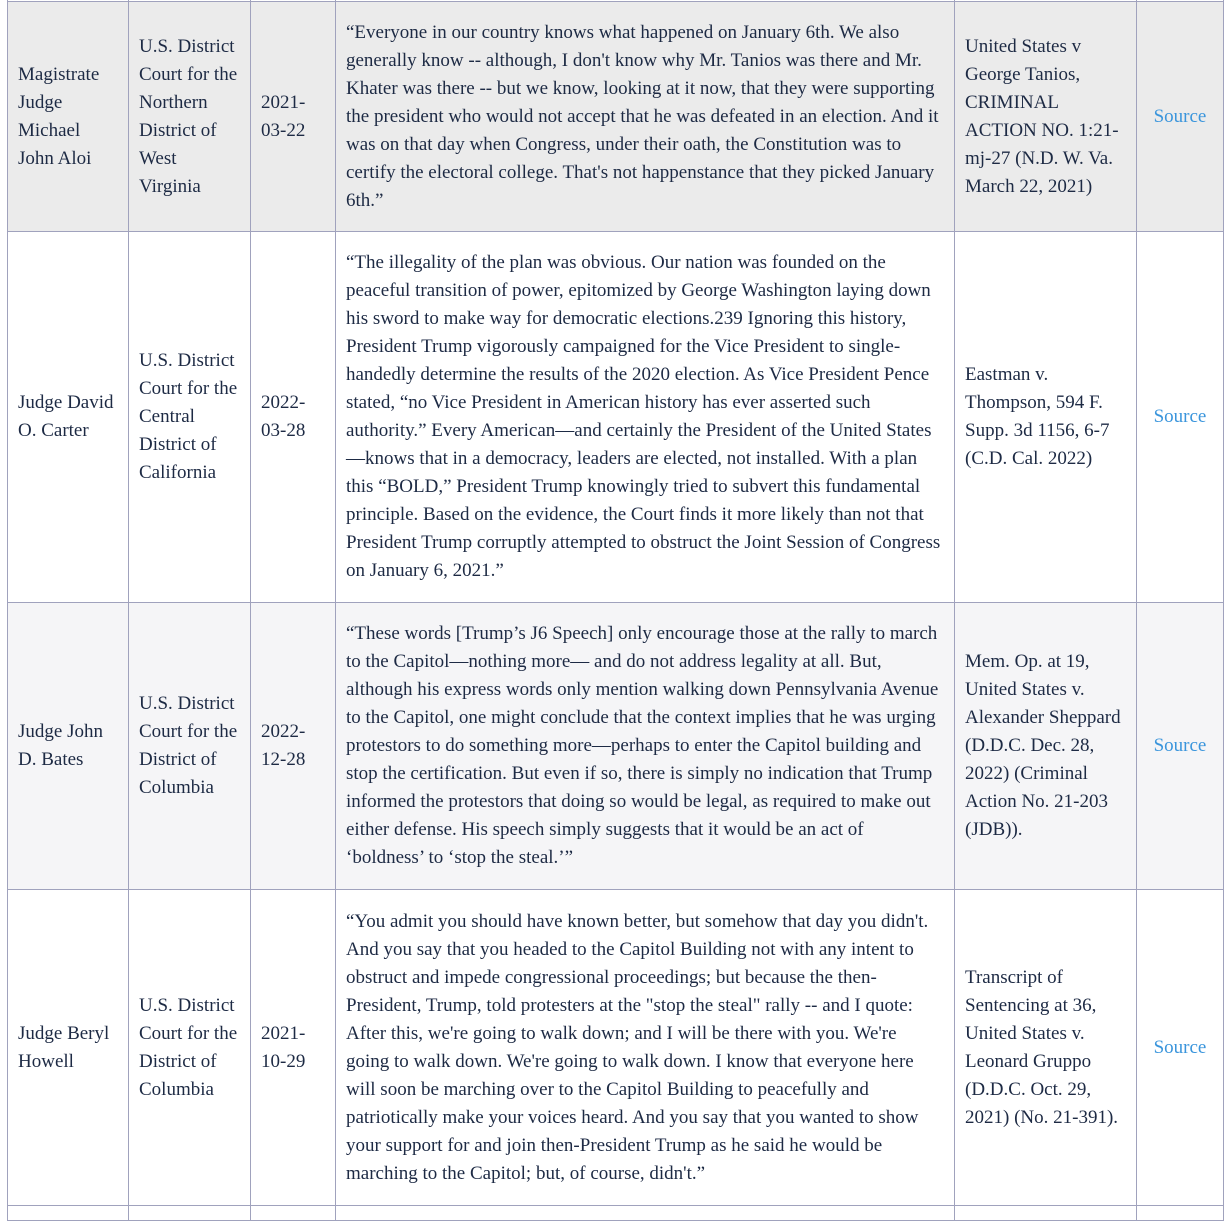 Image resolution: width=1229 pixels, height=1221 pixels. I want to click on date-cell: 2022-03-28, so click(293, 417).